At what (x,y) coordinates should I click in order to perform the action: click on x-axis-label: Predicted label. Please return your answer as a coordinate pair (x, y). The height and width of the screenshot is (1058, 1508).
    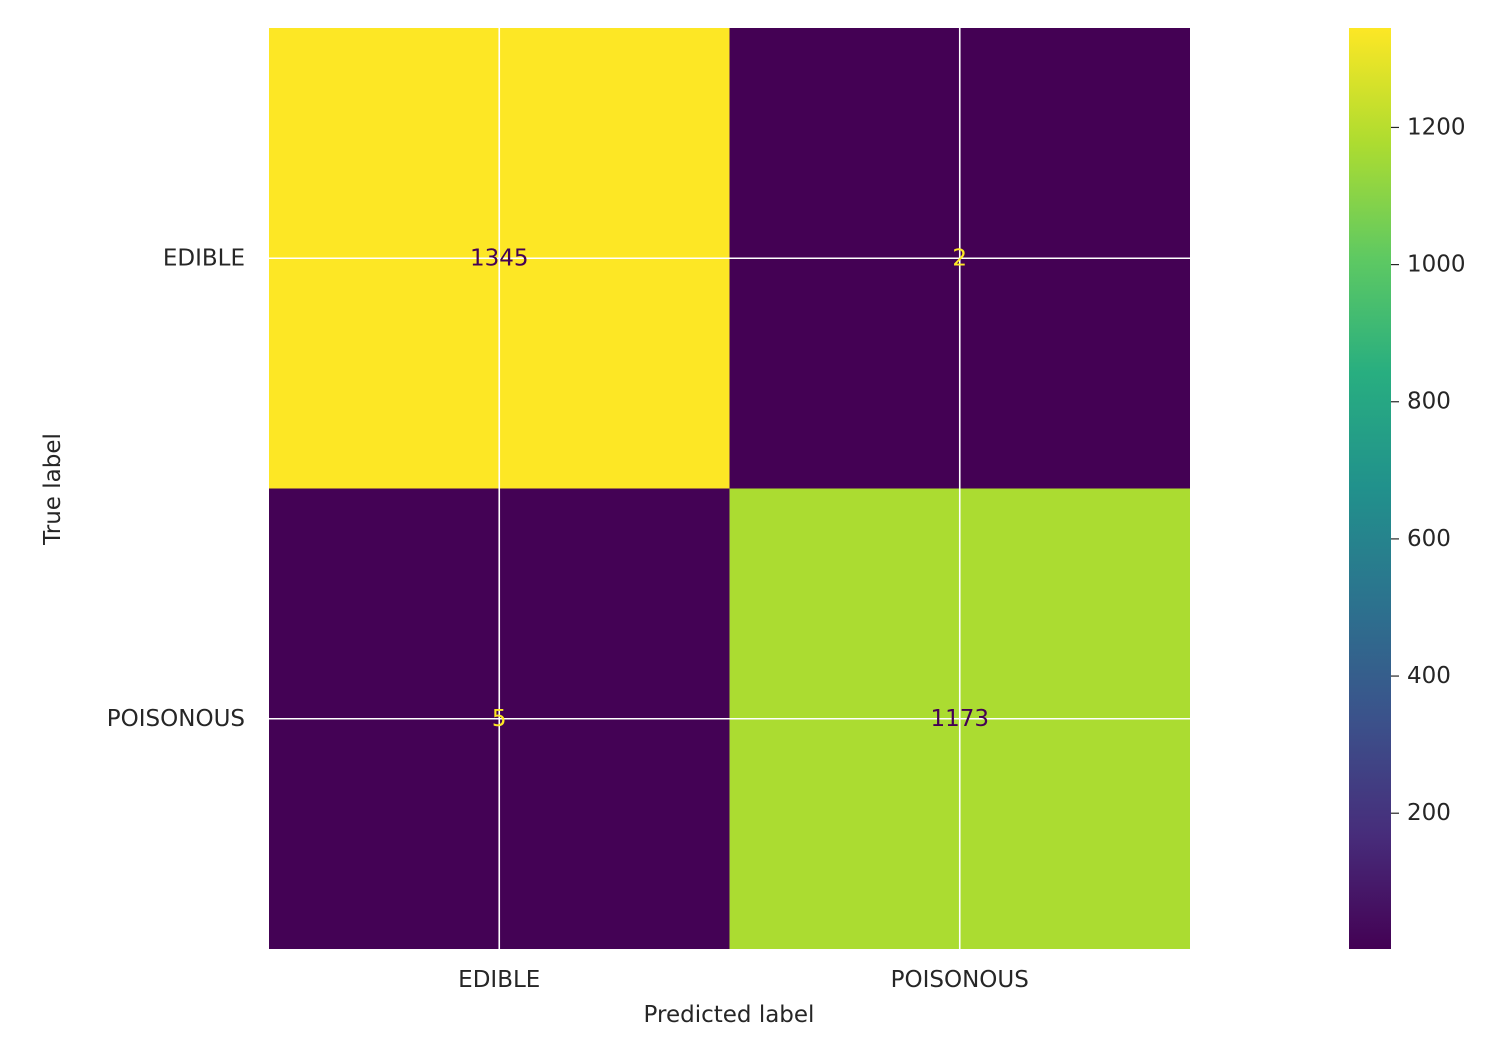
    Looking at the image, I should click on (729, 1015).